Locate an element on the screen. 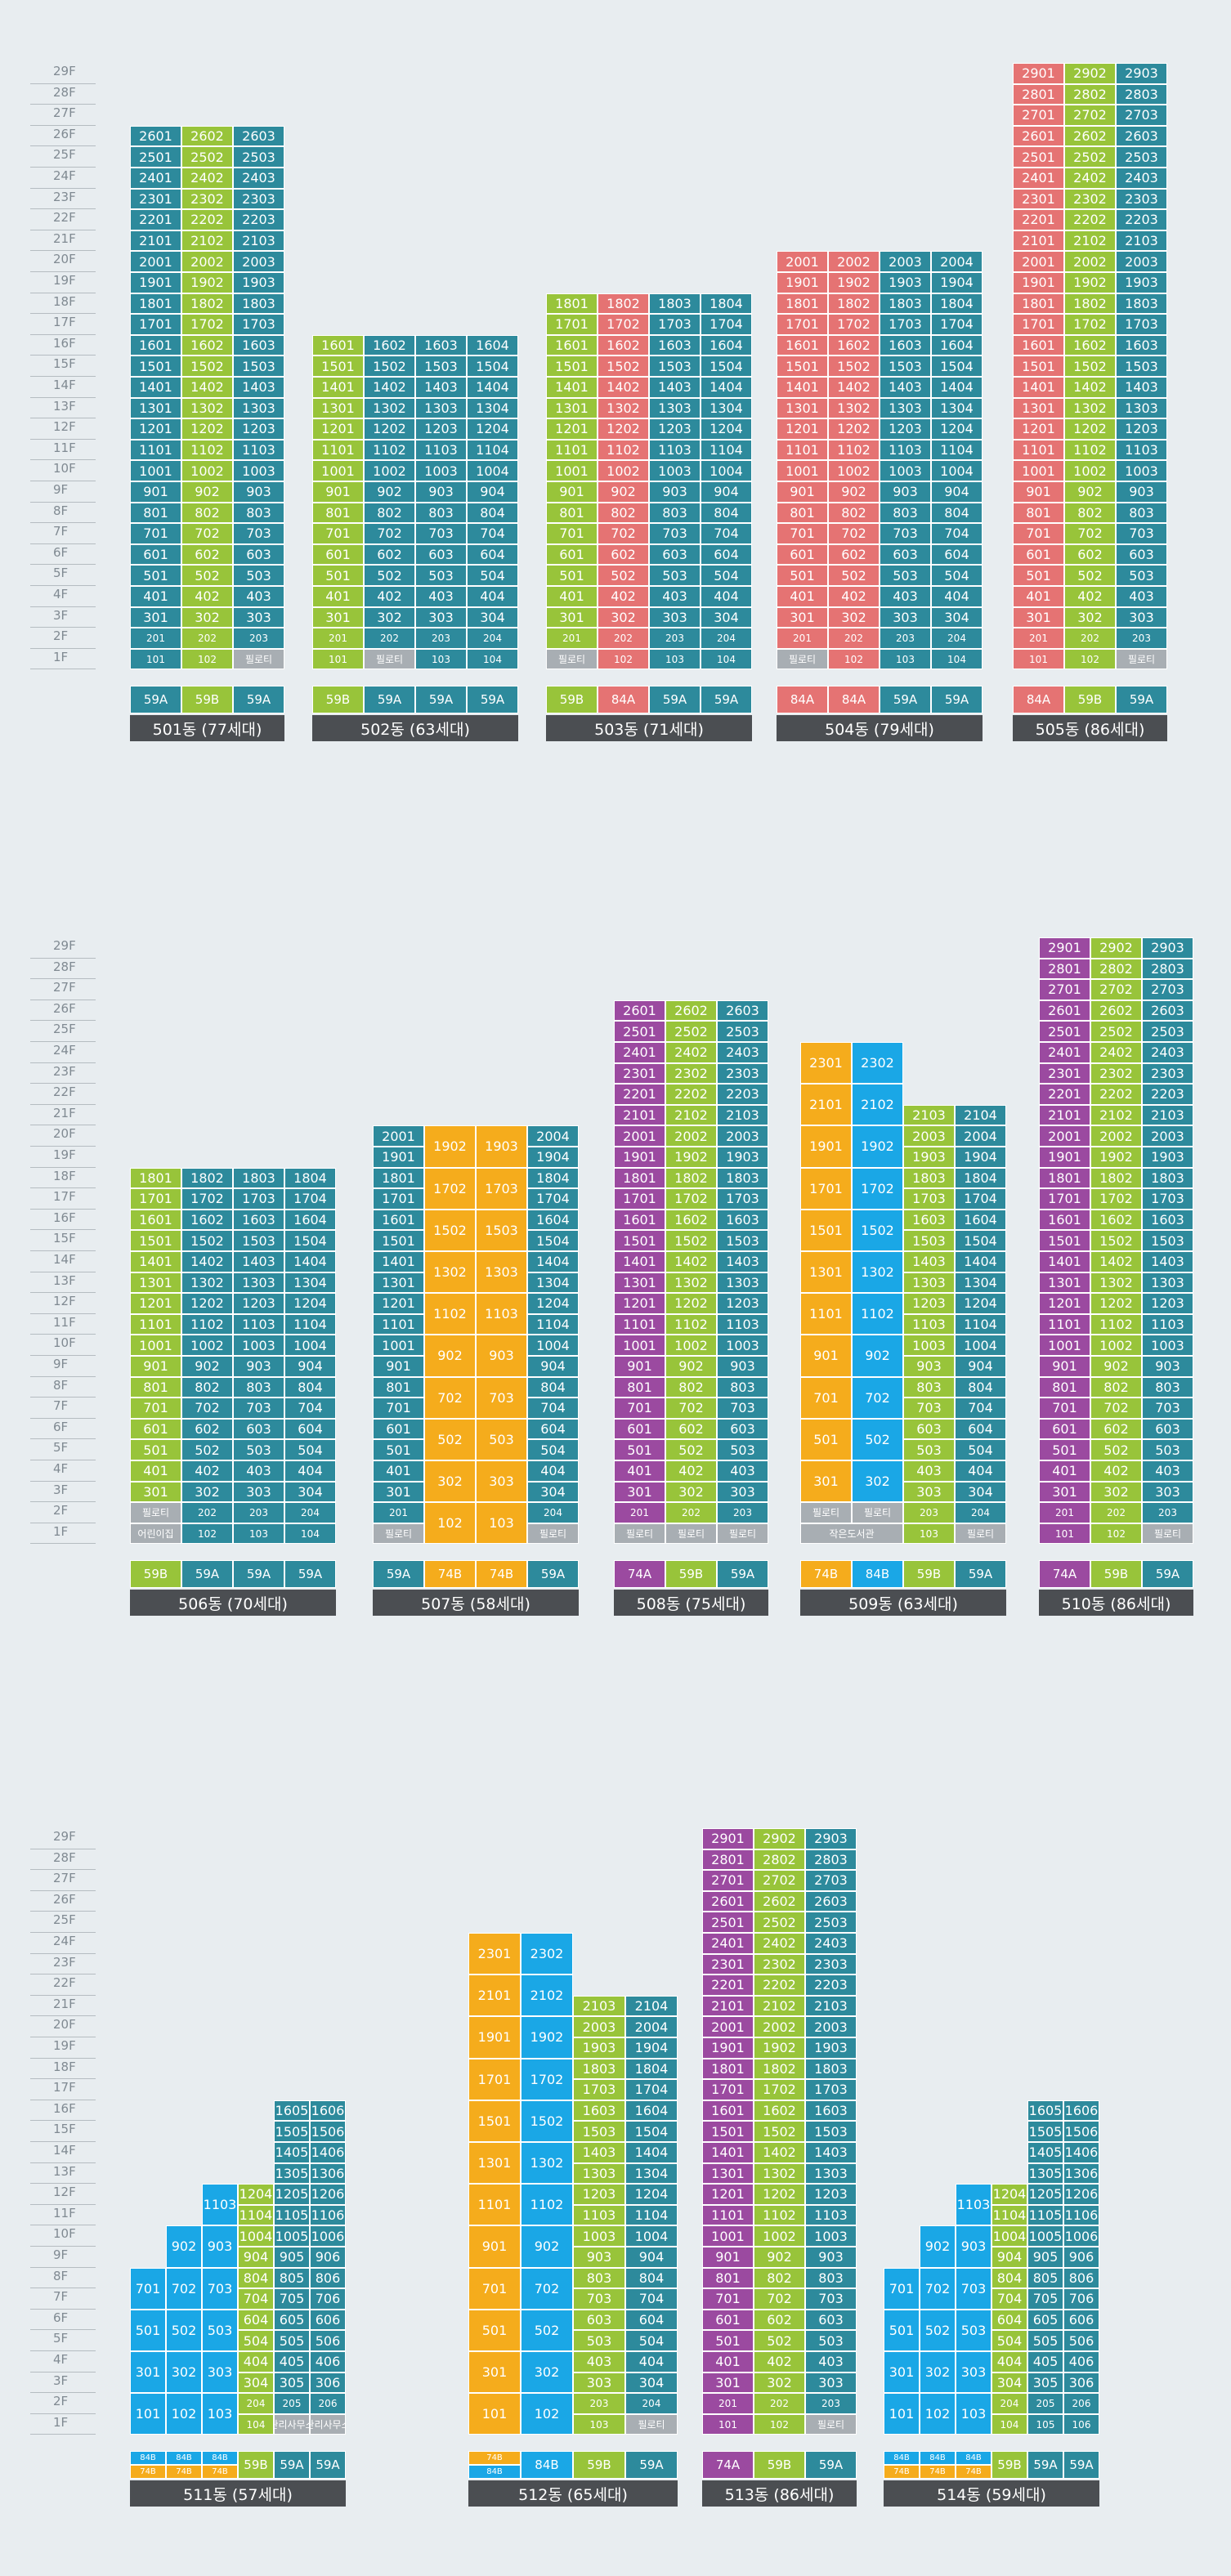 This screenshot has height=2576, width=1231. unit-cell: 1402 is located at coordinates (624, 387).